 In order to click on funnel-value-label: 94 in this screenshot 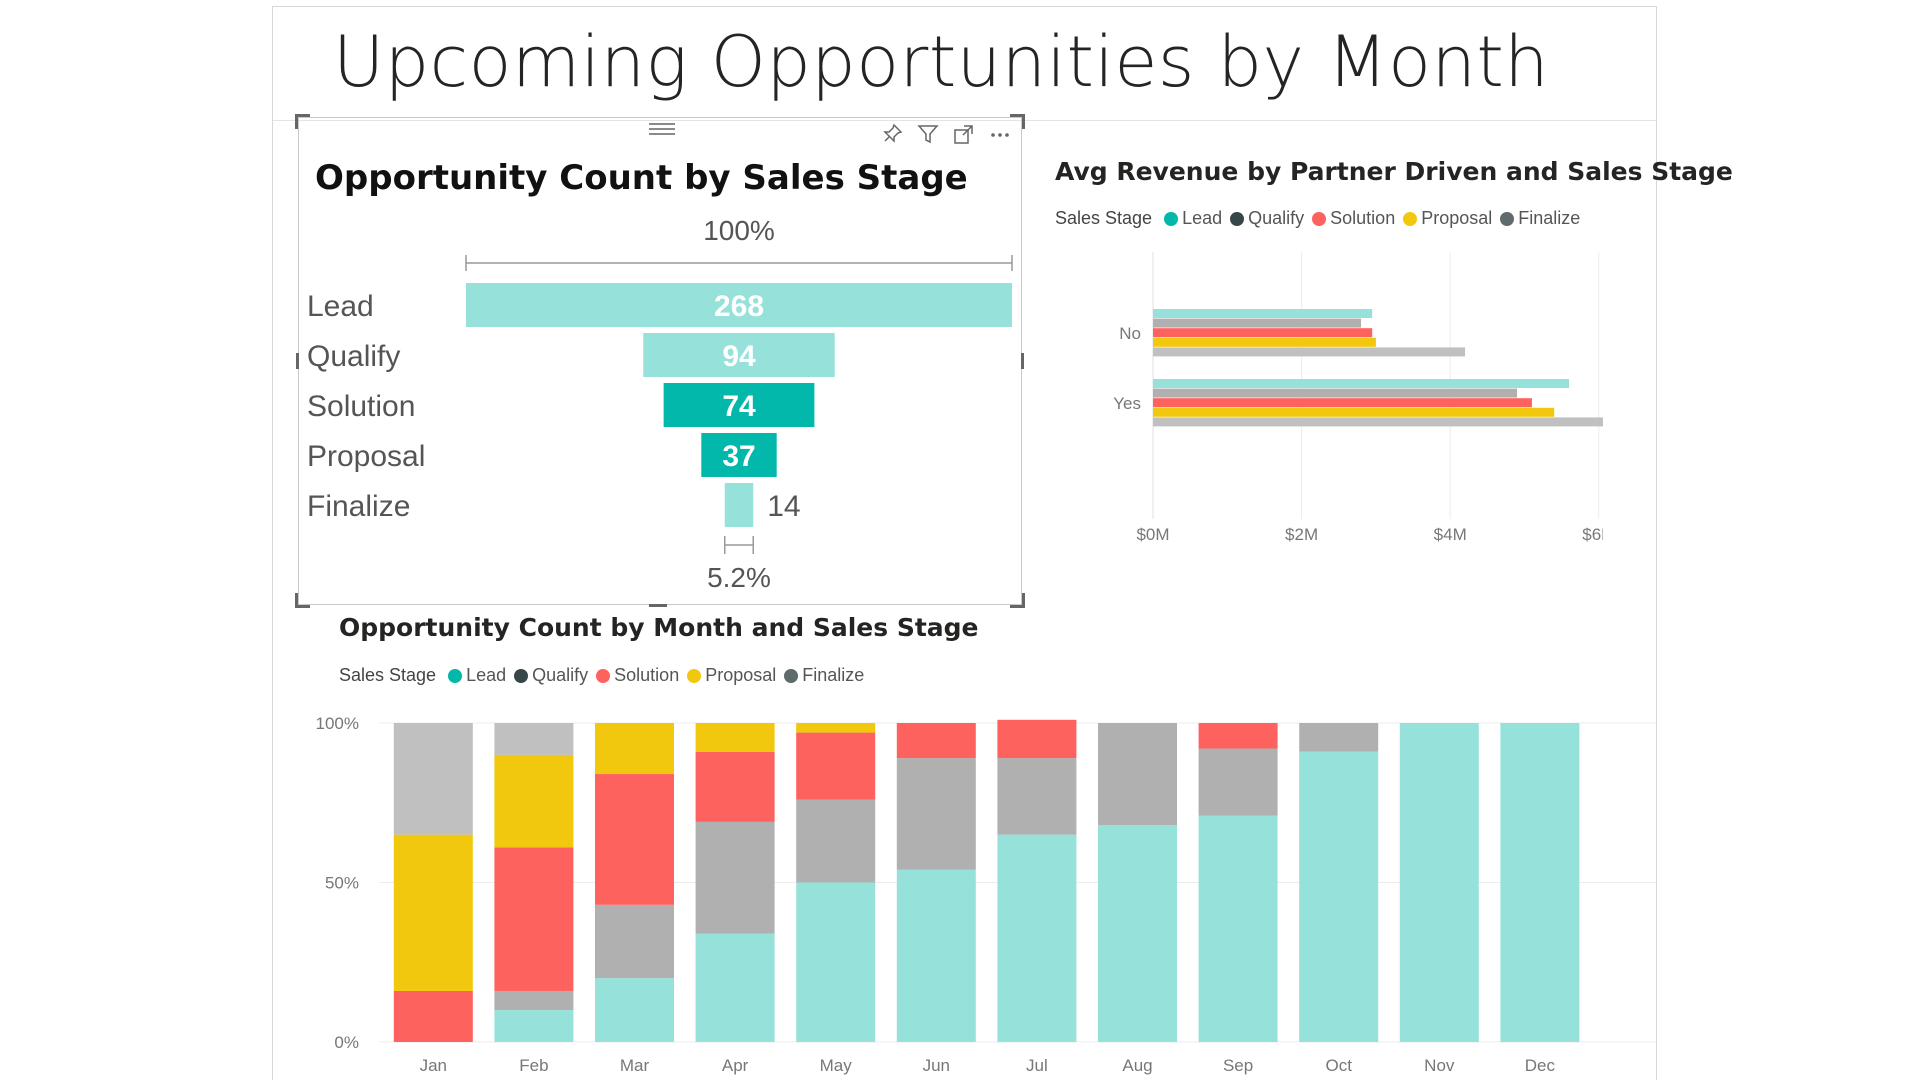, I will do `click(739, 356)`.